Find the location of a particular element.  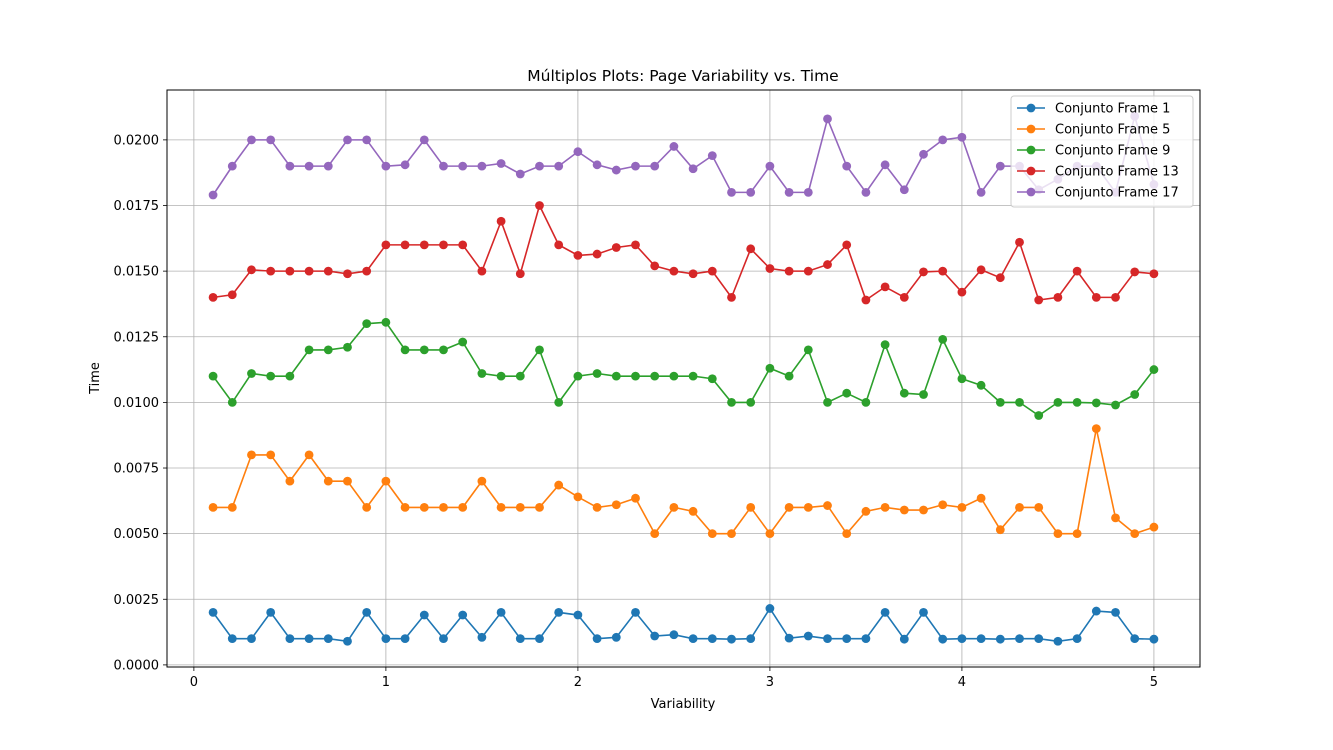

x-tick-label: 5 is located at coordinates (1154, 682).